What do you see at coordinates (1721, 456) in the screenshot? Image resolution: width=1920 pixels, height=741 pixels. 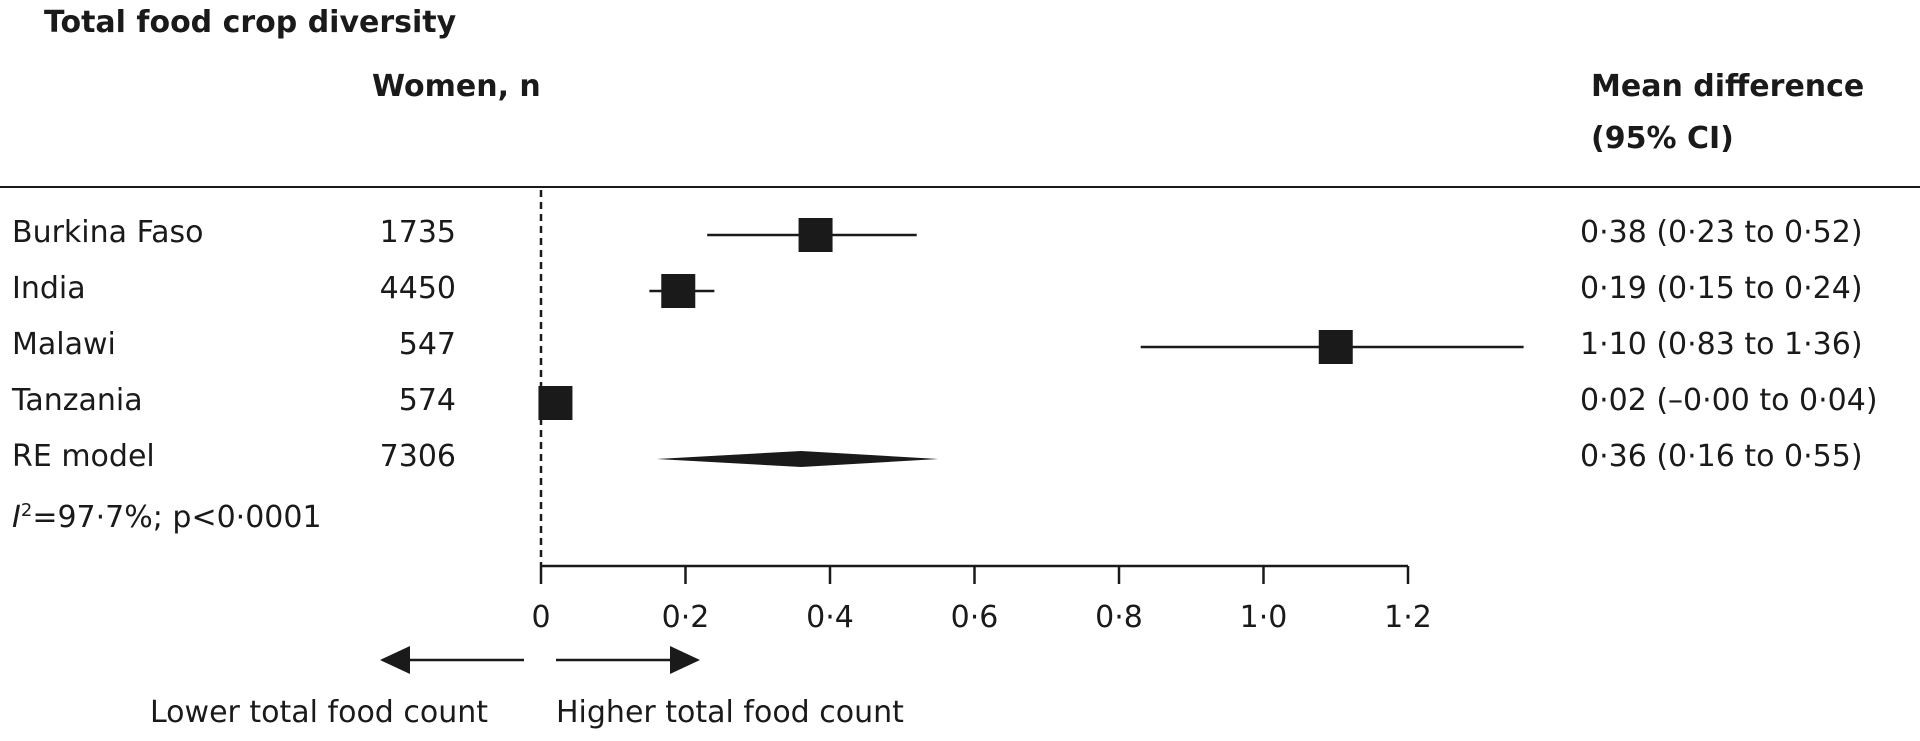 I see `row-ci-text: 0·36 (0·16 to 0·55)` at bounding box center [1721, 456].